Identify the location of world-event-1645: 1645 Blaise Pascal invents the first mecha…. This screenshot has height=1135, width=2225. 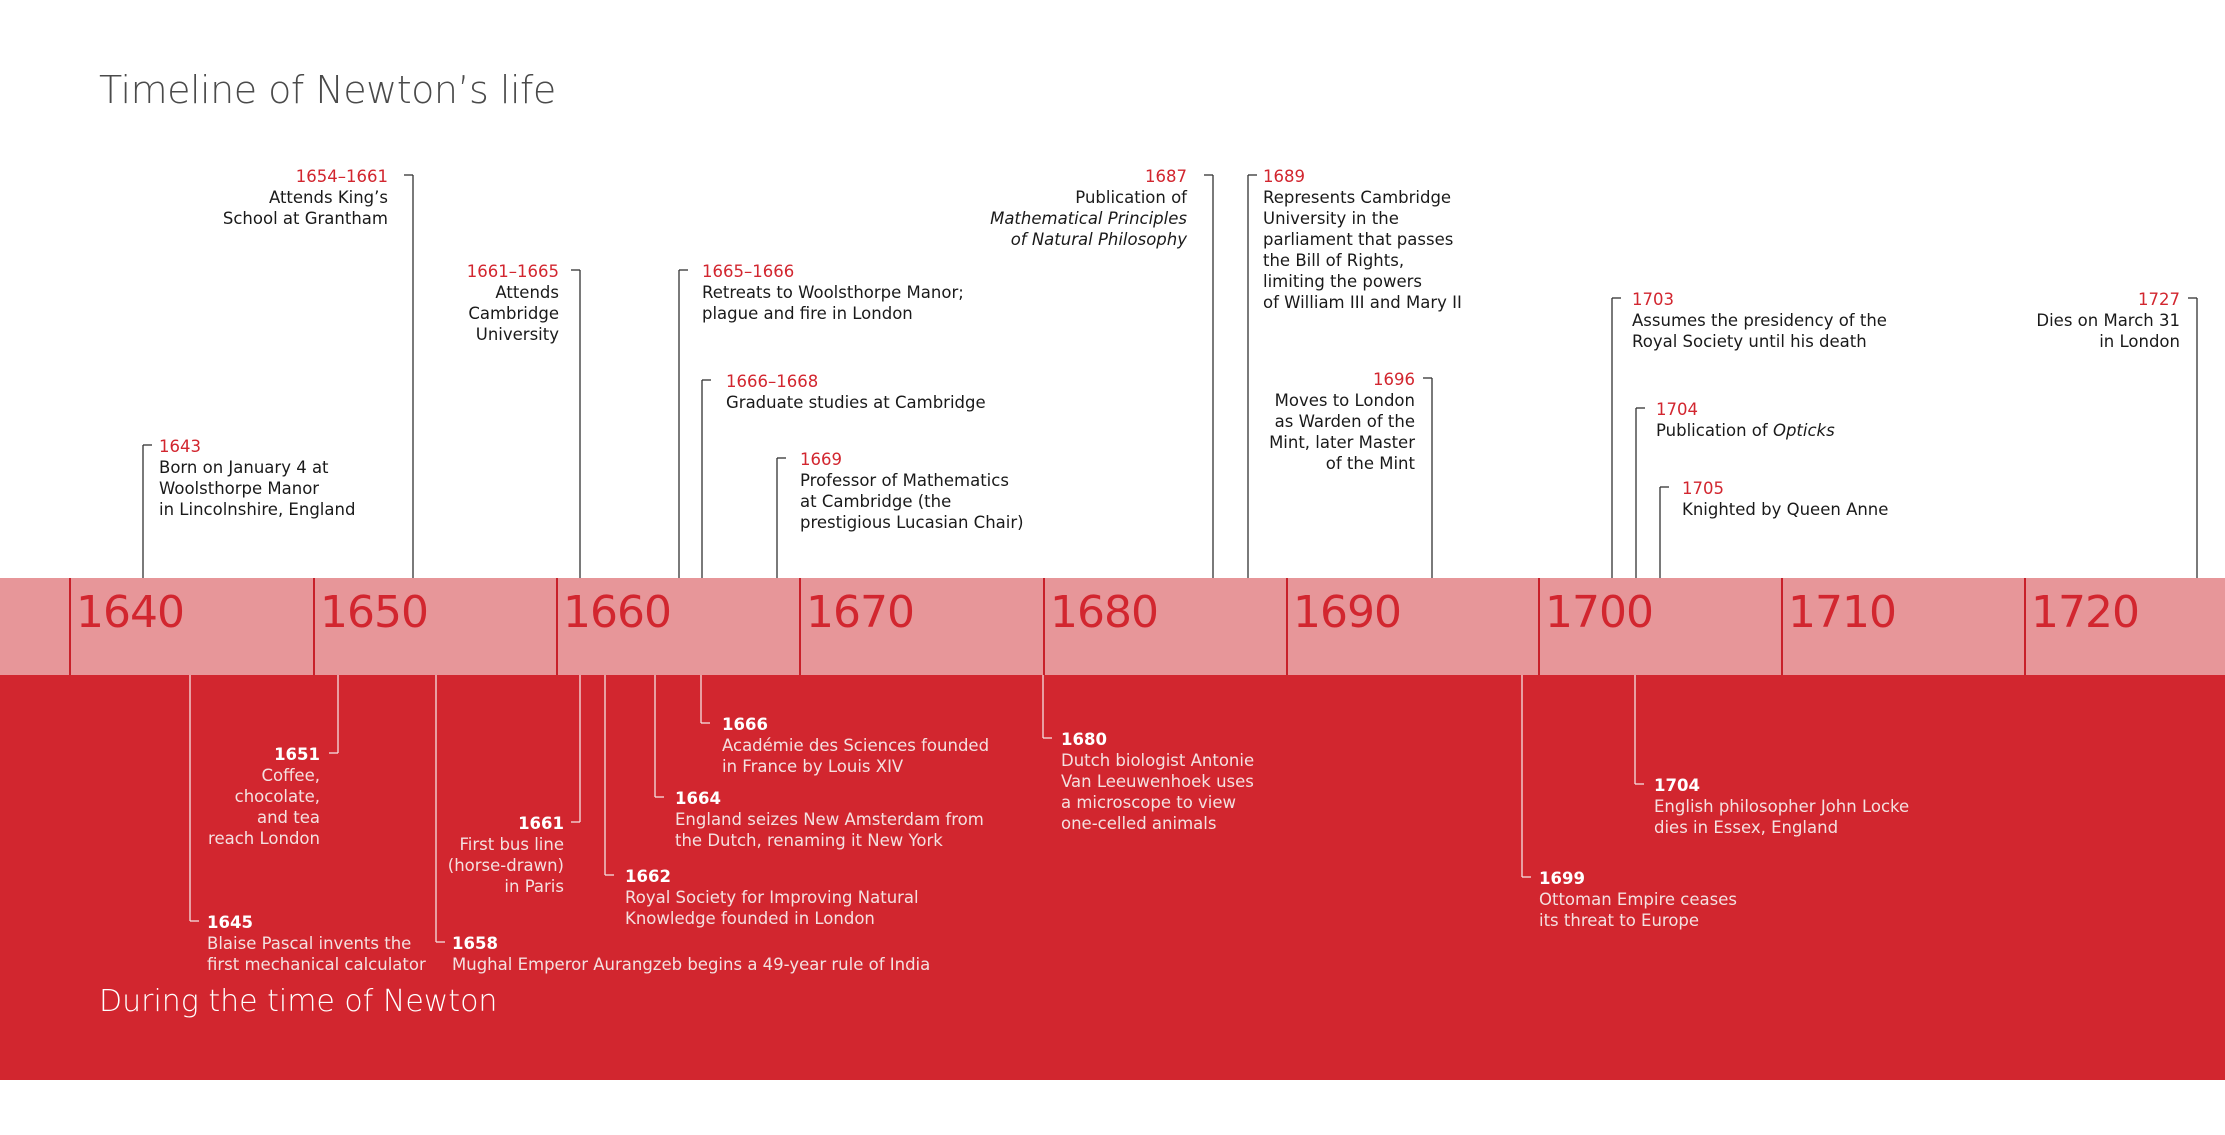
(316, 943).